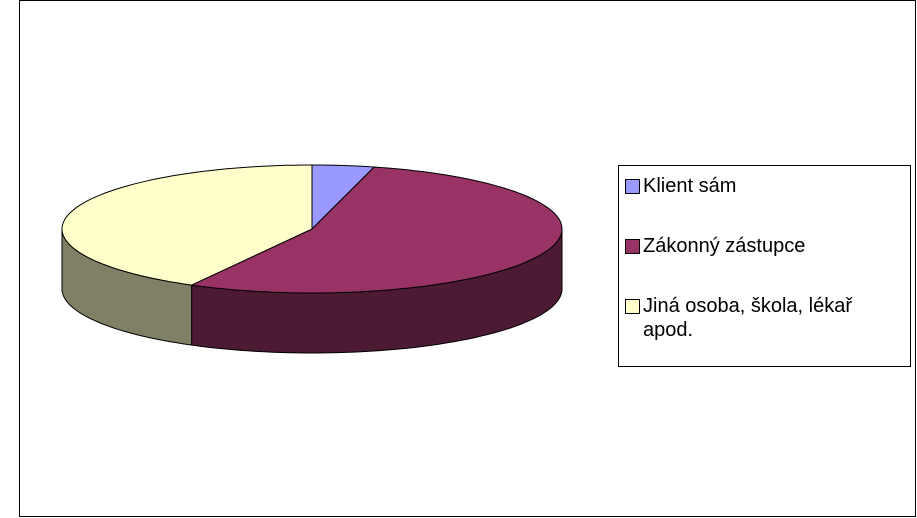 This screenshot has width=917, height=518. What do you see at coordinates (748, 318) in the screenshot?
I see `legend-label: Jiná osoba, škola, lékař apod.` at bounding box center [748, 318].